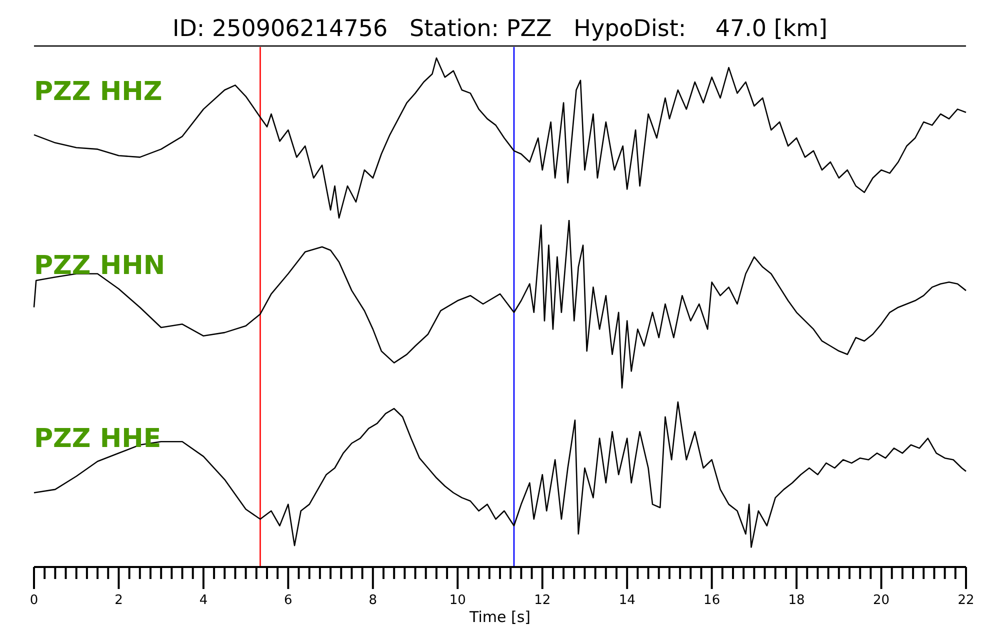 This screenshot has width=1000, height=640. Describe the element at coordinates (500, 29) in the screenshot. I see `chart-title: ID: 250906214756 Station: PZZ HypoDist: 47.0 [km]` at that location.